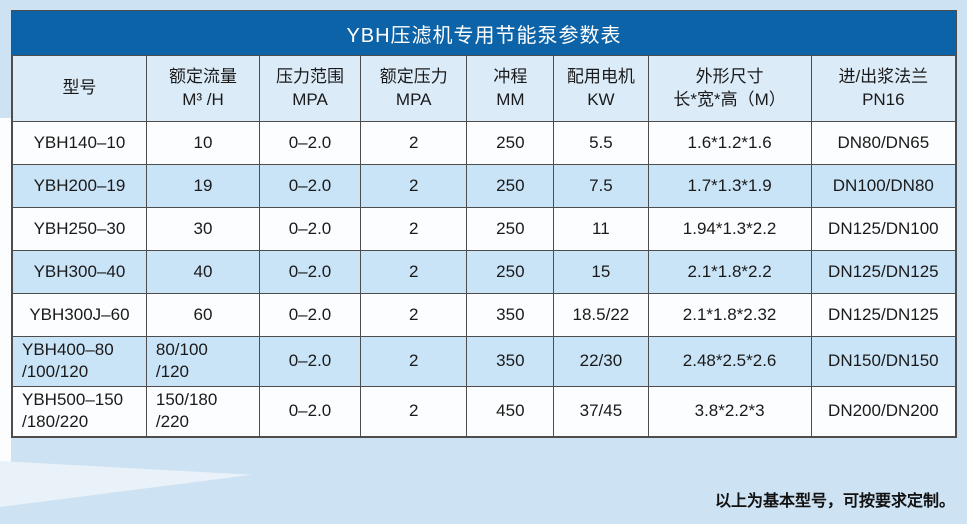 The image size is (967, 524). I want to click on cell-model: YBH140–10, so click(79, 143).